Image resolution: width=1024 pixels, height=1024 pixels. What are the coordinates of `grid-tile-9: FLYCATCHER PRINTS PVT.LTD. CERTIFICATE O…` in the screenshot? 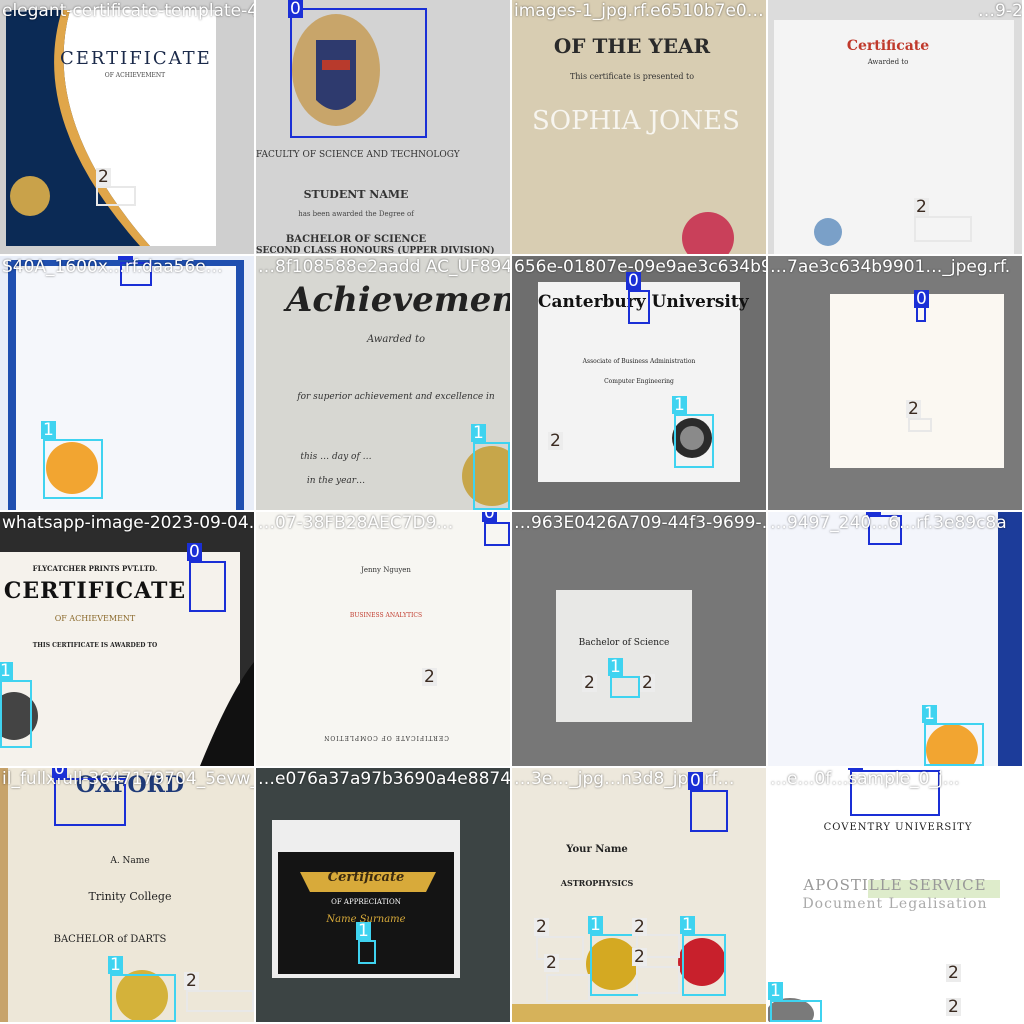 It's located at (127, 639).